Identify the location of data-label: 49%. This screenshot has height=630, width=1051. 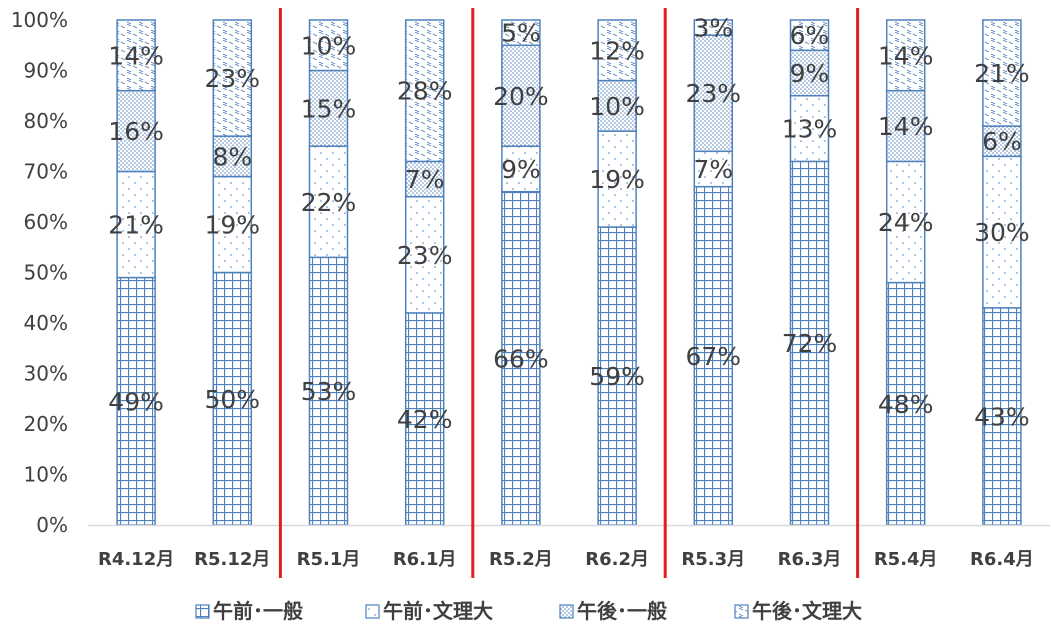
(136, 401).